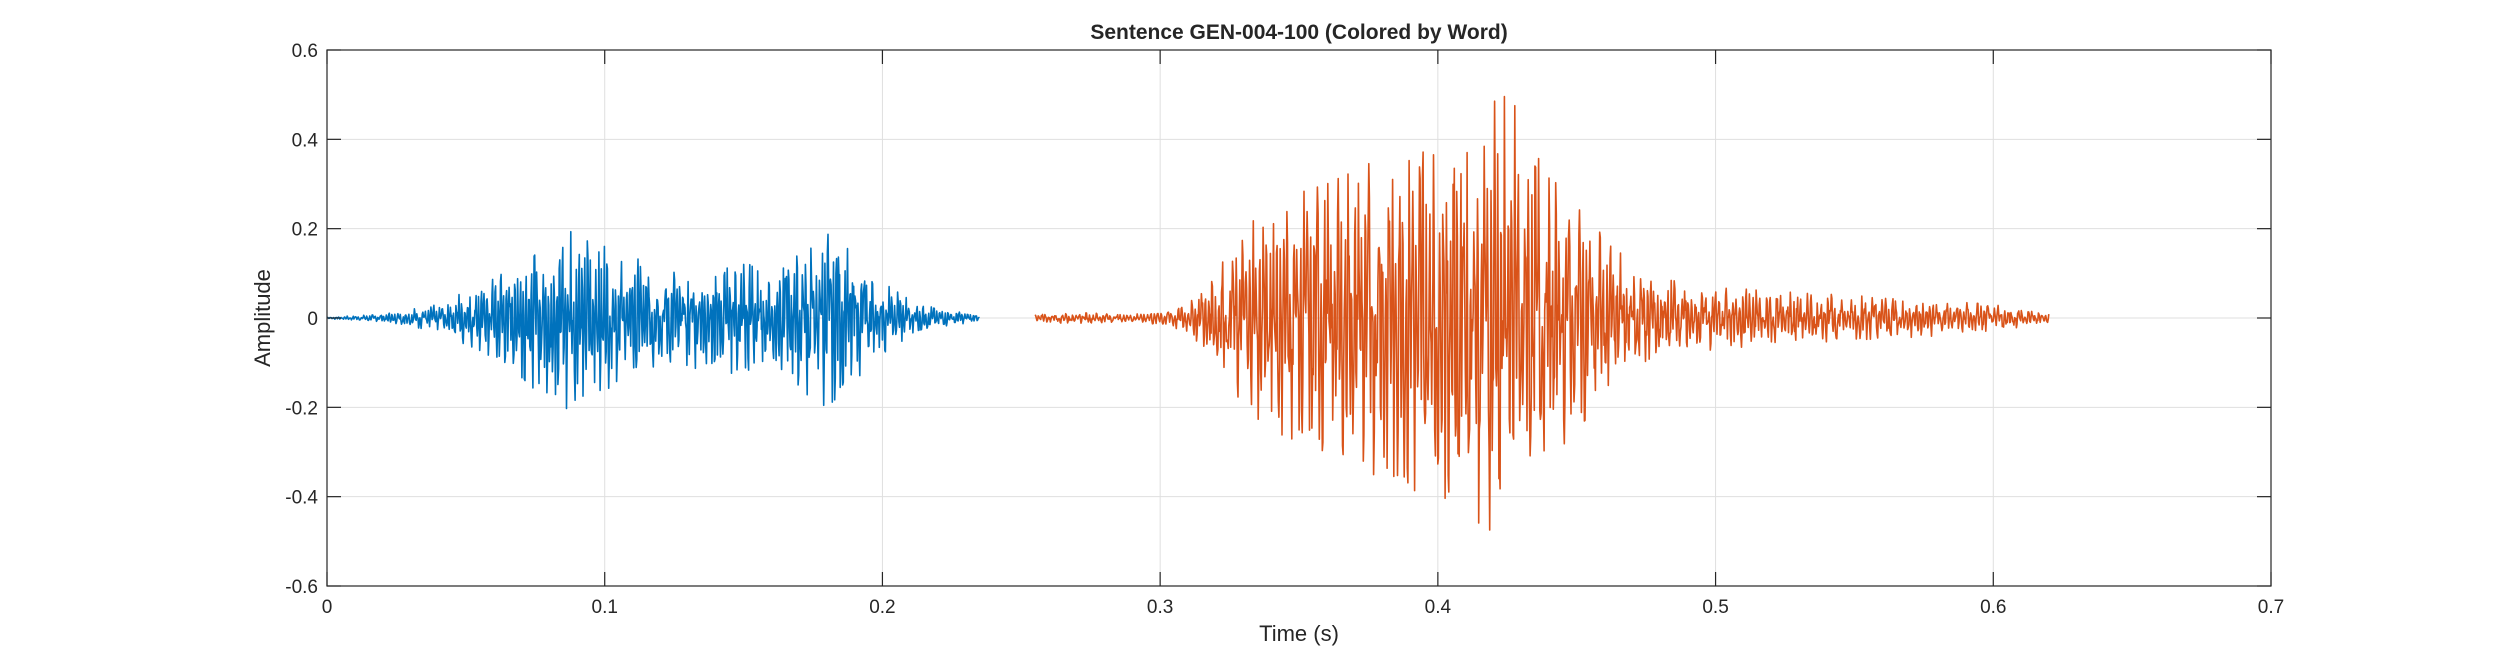 The width and height of the screenshot is (2500, 657). Describe the element at coordinates (301, 587) in the screenshot. I see `y-tick-label: -0.6` at that location.